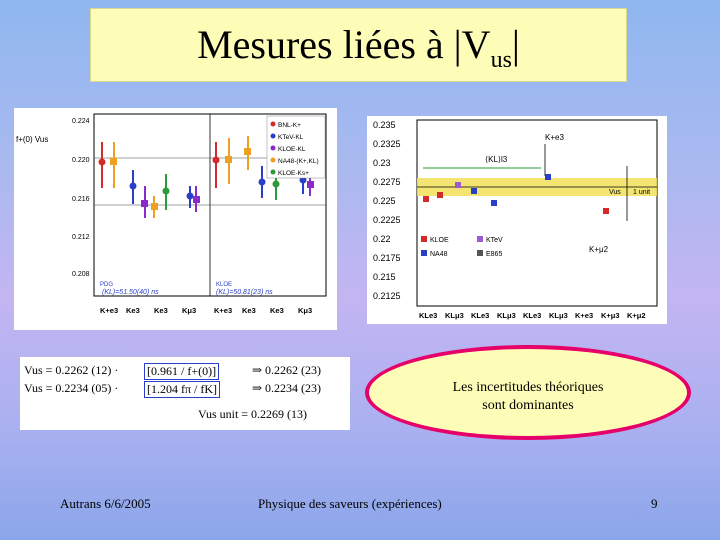 The width and height of the screenshot is (720, 540). I want to click on label-bottom: K+μ2, so click(599, 249).